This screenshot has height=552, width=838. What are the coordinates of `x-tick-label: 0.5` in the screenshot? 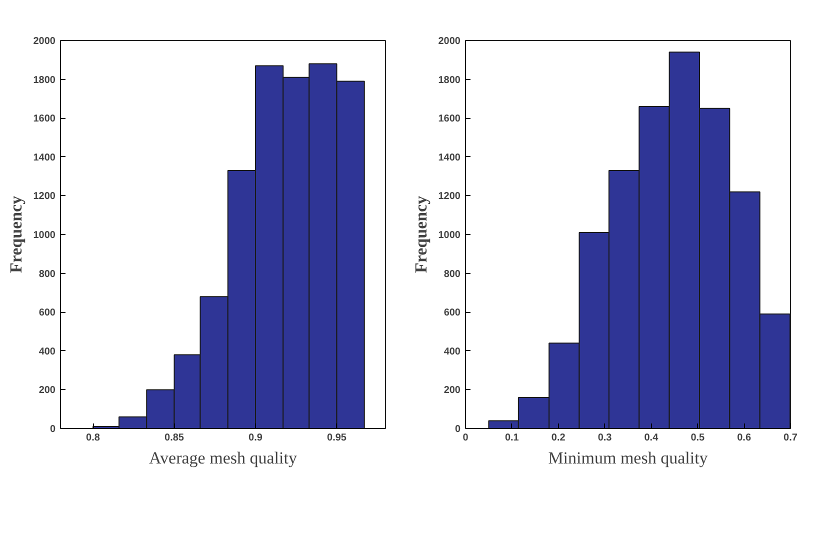 It's located at (698, 438).